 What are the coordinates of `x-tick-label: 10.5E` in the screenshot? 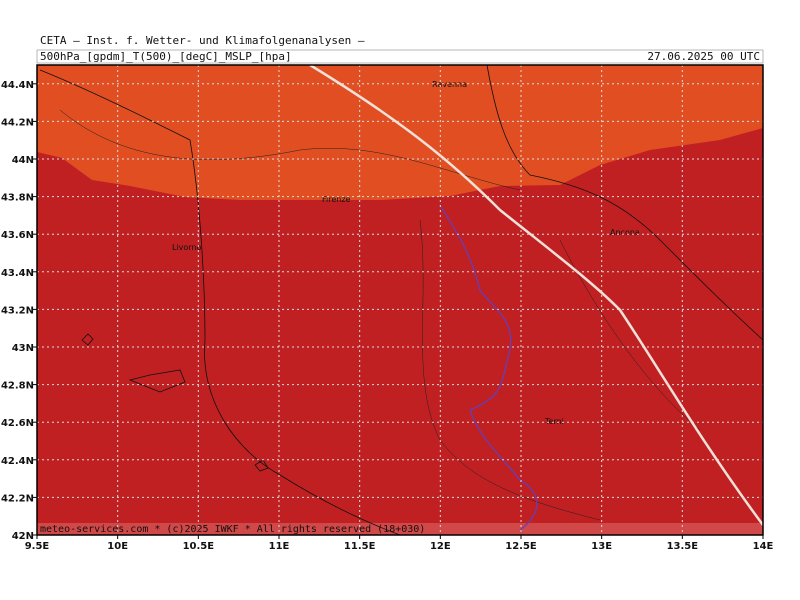 It's located at (199, 546).